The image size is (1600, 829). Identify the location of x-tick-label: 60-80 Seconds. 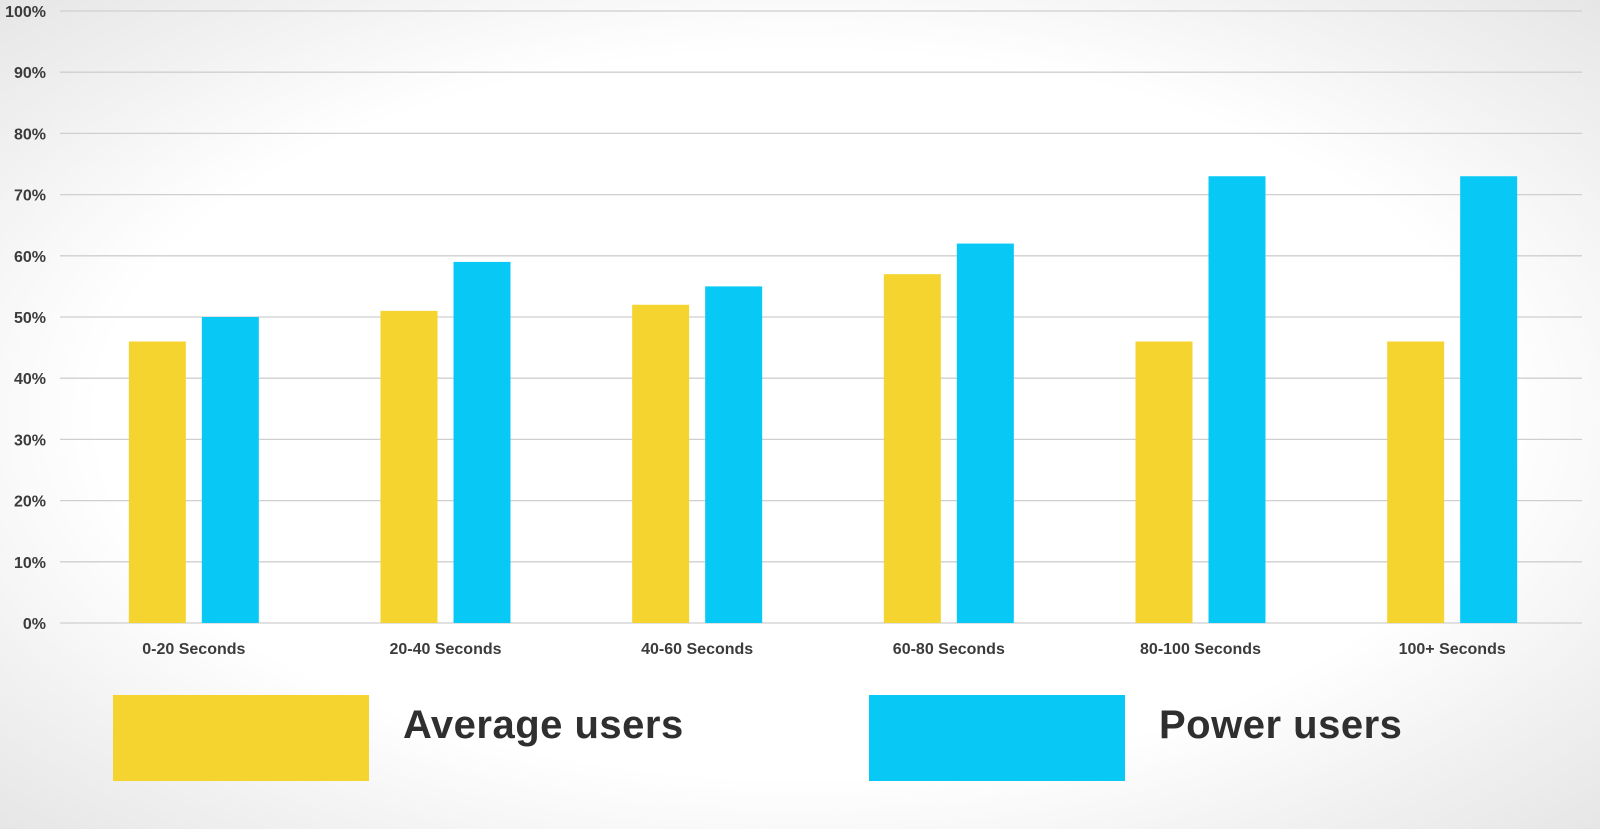
(949, 649).